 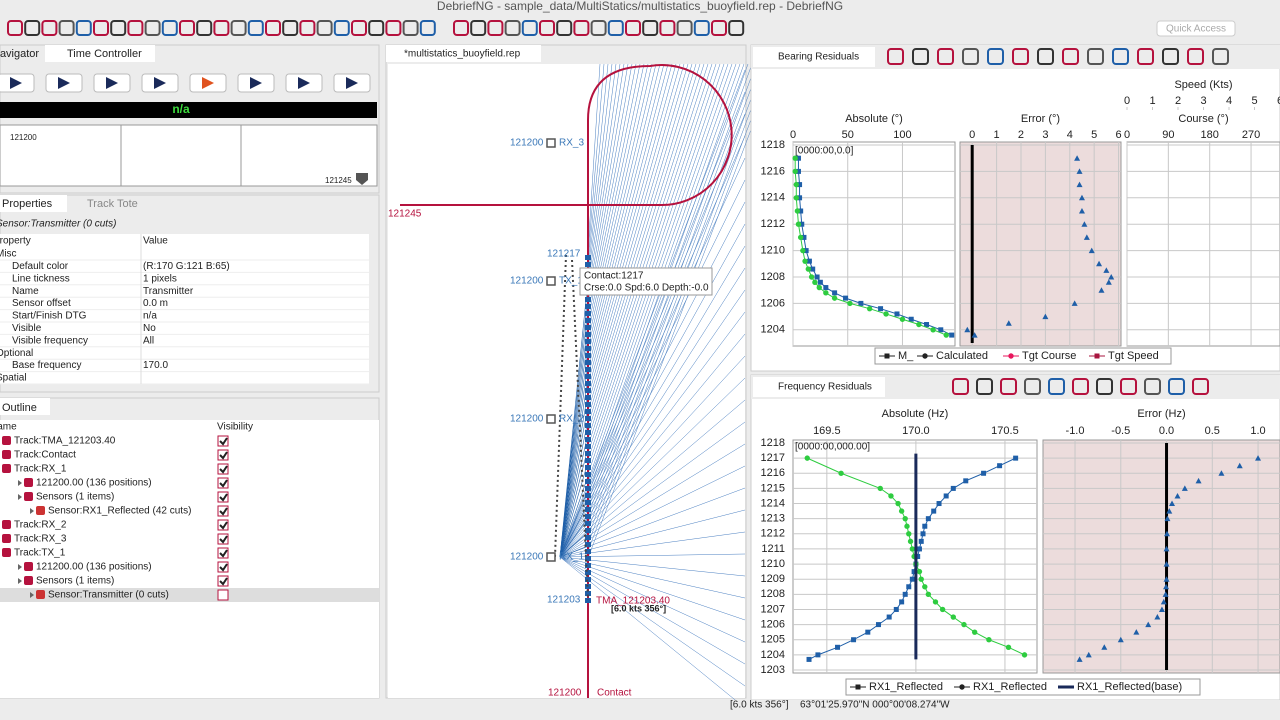 I want to click on tab: Bearing Residuals, so click(x=818, y=57).